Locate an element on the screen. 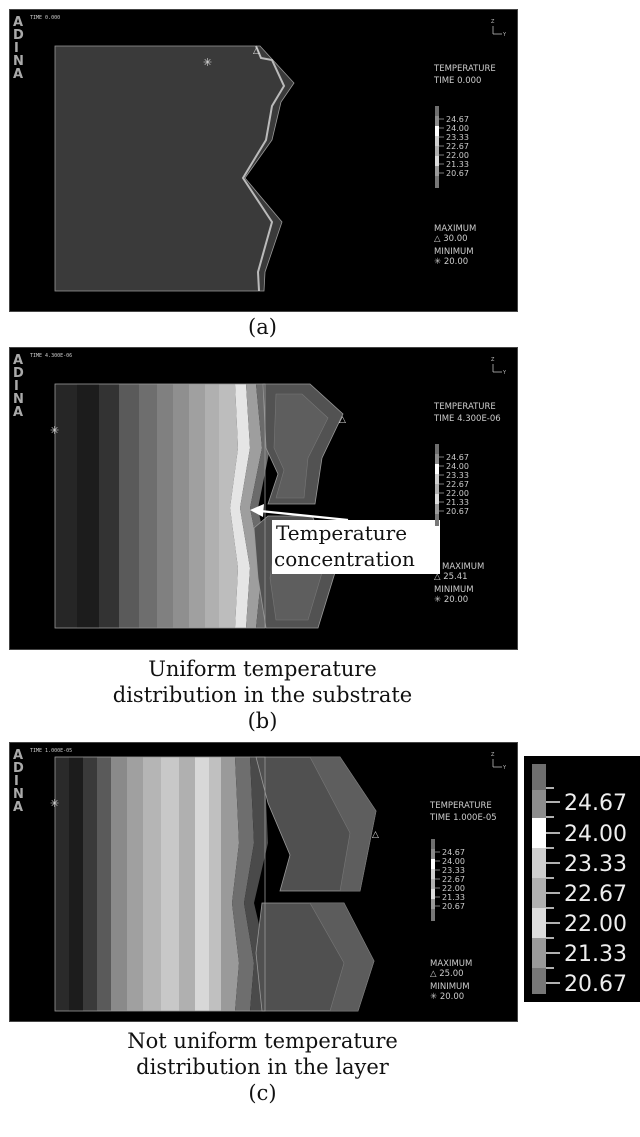 This screenshot has width=640, height=1137. zoom-legend-value: 20.67 is located at coordinates (595, 984).